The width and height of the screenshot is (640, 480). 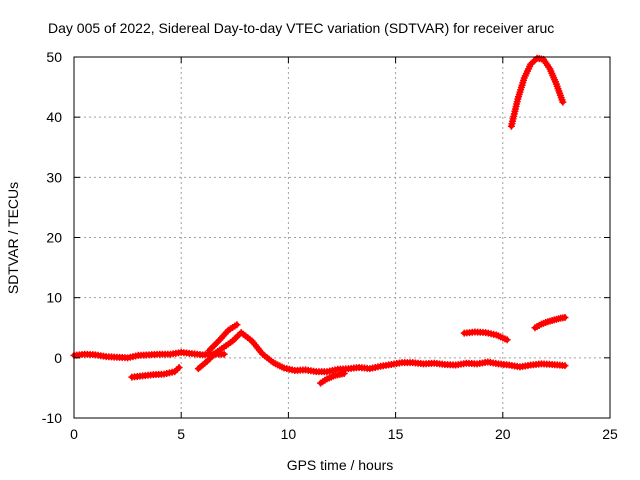 What do you see at coordinates (52, 418) in the screenshot?
I see `y-tick-label: -10` at bounding box center [52, 418].